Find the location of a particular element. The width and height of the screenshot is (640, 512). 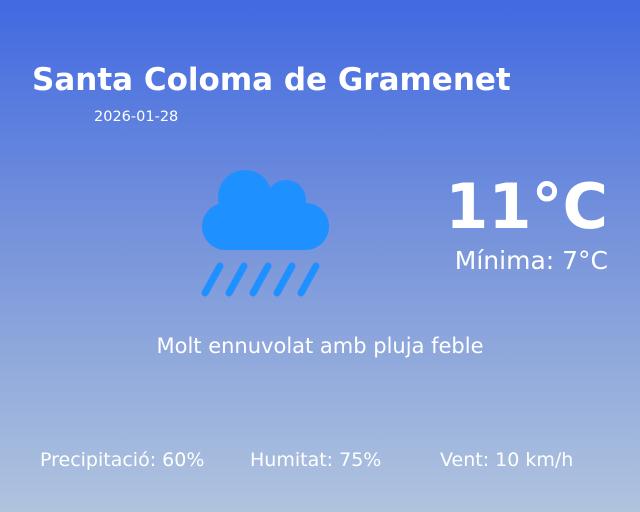

city-name: Santa Coloma de Gramenet is located at coordinates (271, 80).